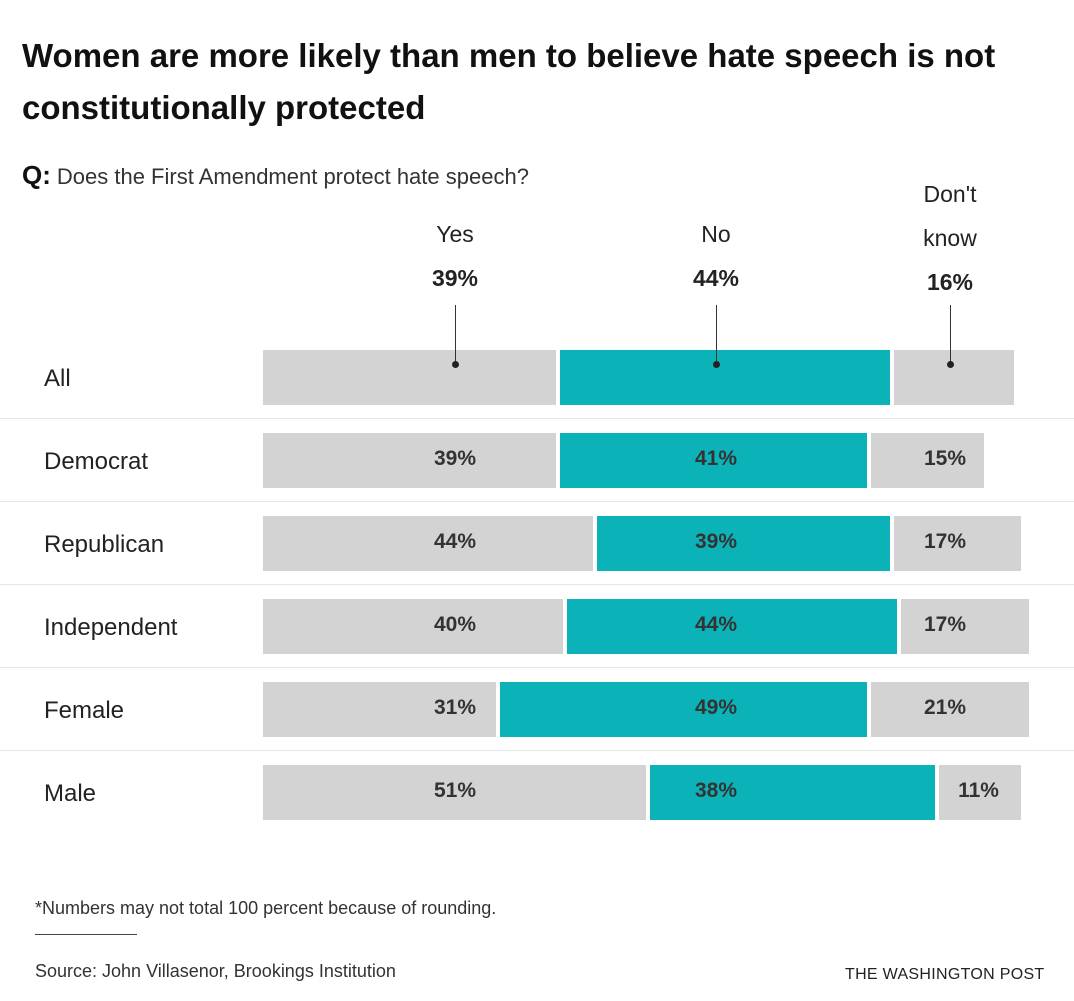 The width and height of the screenshot is (1074, 1001). I want to click on value-label-yes: 39%, so click(455, 458).